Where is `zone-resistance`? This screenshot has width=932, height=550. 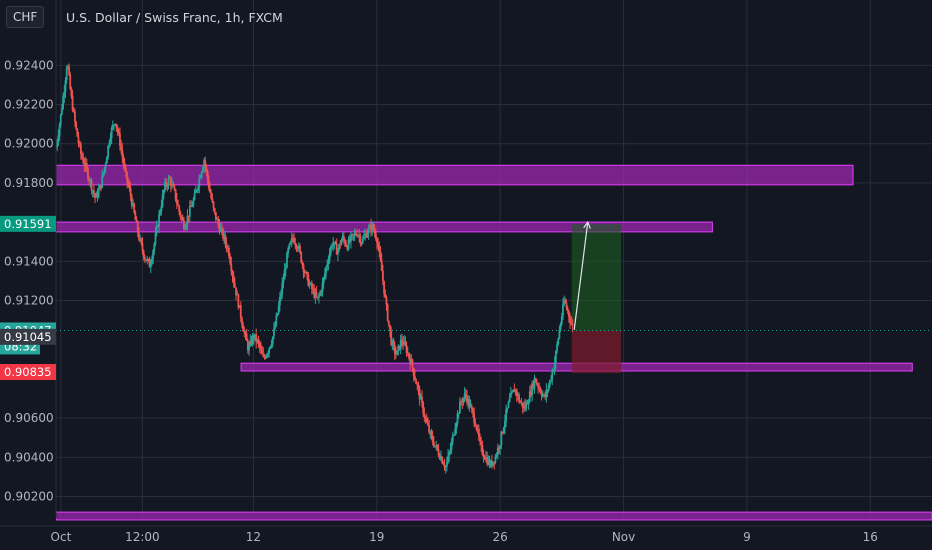 zone-resistance is located at coordinates (454, 175).